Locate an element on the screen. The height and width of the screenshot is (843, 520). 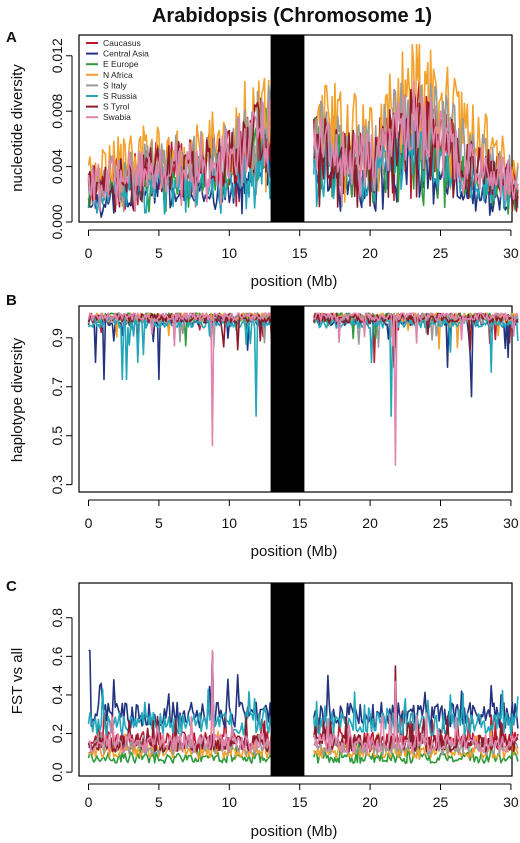
y-tick-label: 0.7 is located at coordinates (57, 387).